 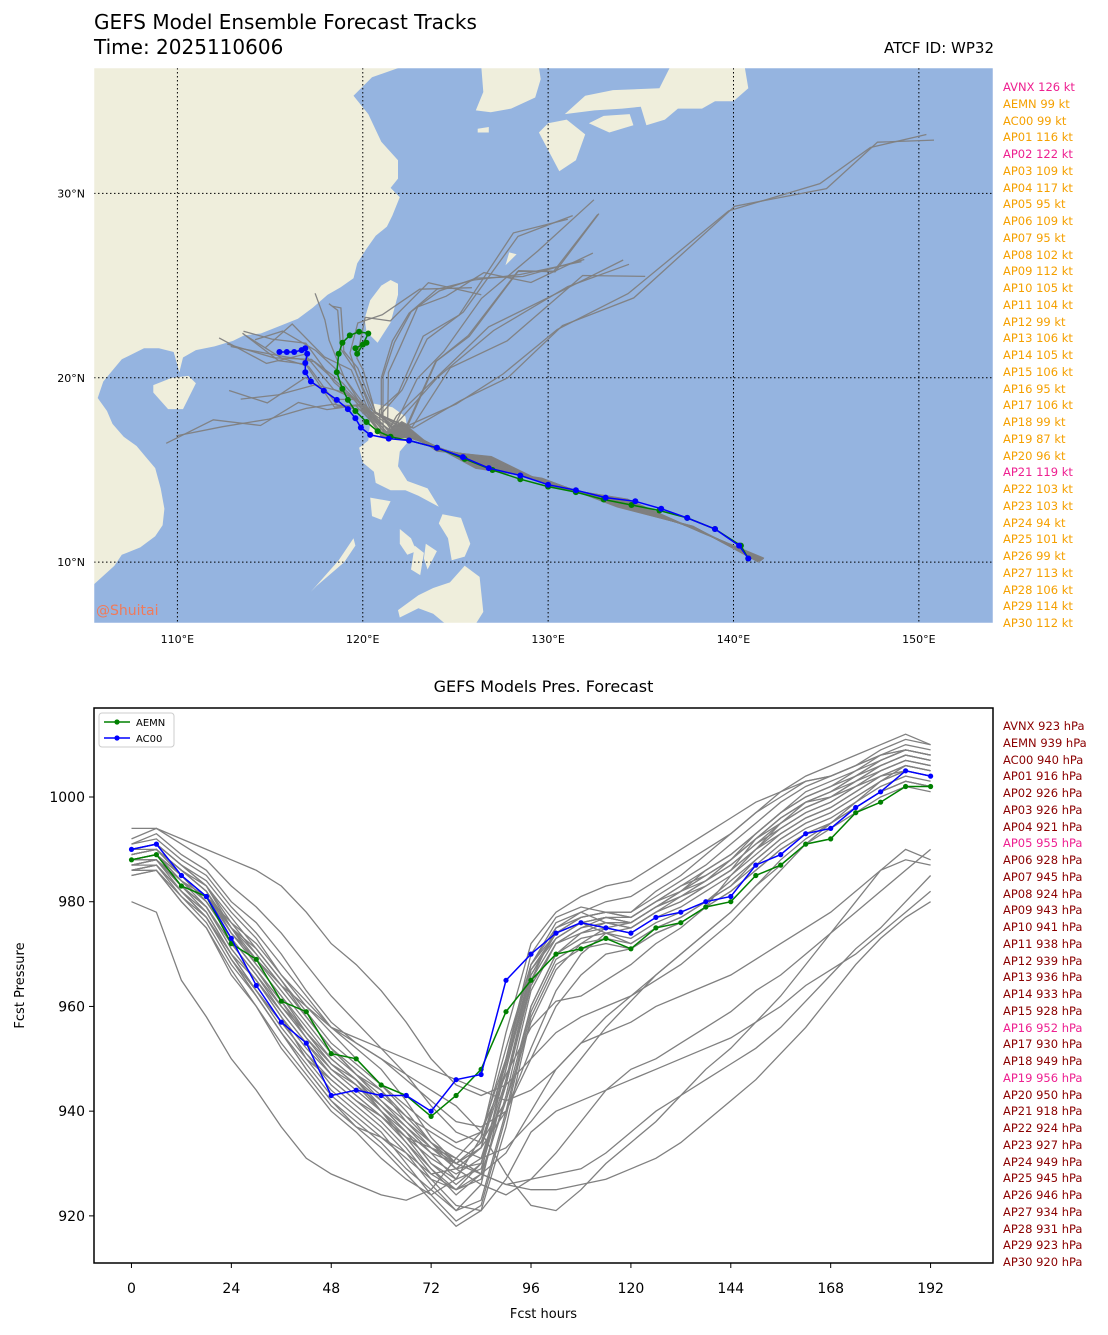 What do you see at coordinates (1034, 422) in the screenshot?
I see `intensity-item: AP18 99 kt` at bounding box center [1034, 422].